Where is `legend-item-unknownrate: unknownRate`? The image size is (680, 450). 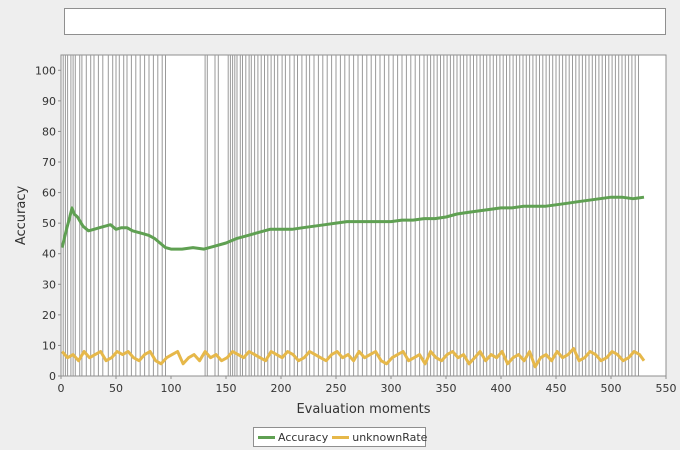
legend-item-unknownrate: unknownRate is located at coordinates (379, 437).